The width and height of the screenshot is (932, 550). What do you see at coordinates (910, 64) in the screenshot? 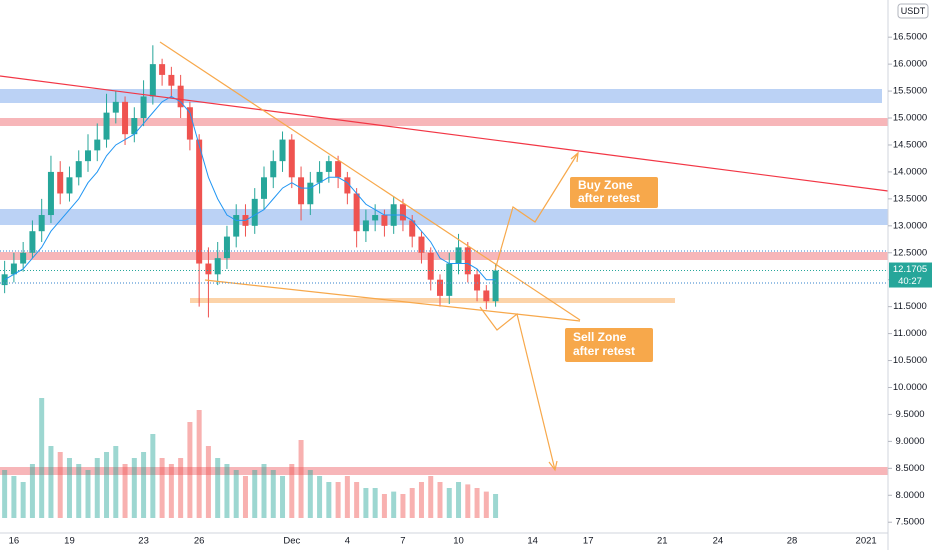
I see `y-tick-label: 16.0000` at bounding box center [910, 64].